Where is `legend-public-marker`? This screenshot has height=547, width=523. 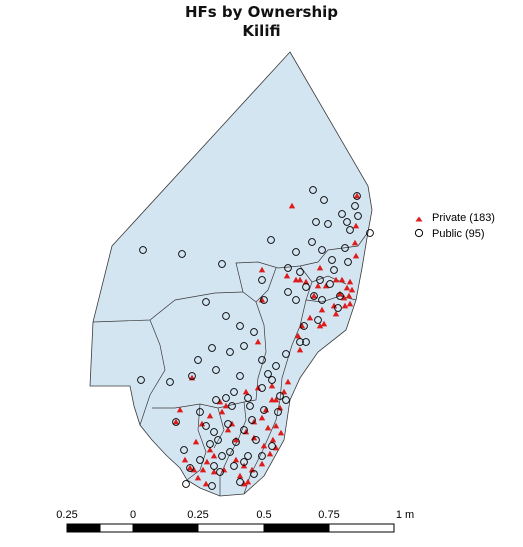
legend-public-marker is located at coordinates (419, 233).